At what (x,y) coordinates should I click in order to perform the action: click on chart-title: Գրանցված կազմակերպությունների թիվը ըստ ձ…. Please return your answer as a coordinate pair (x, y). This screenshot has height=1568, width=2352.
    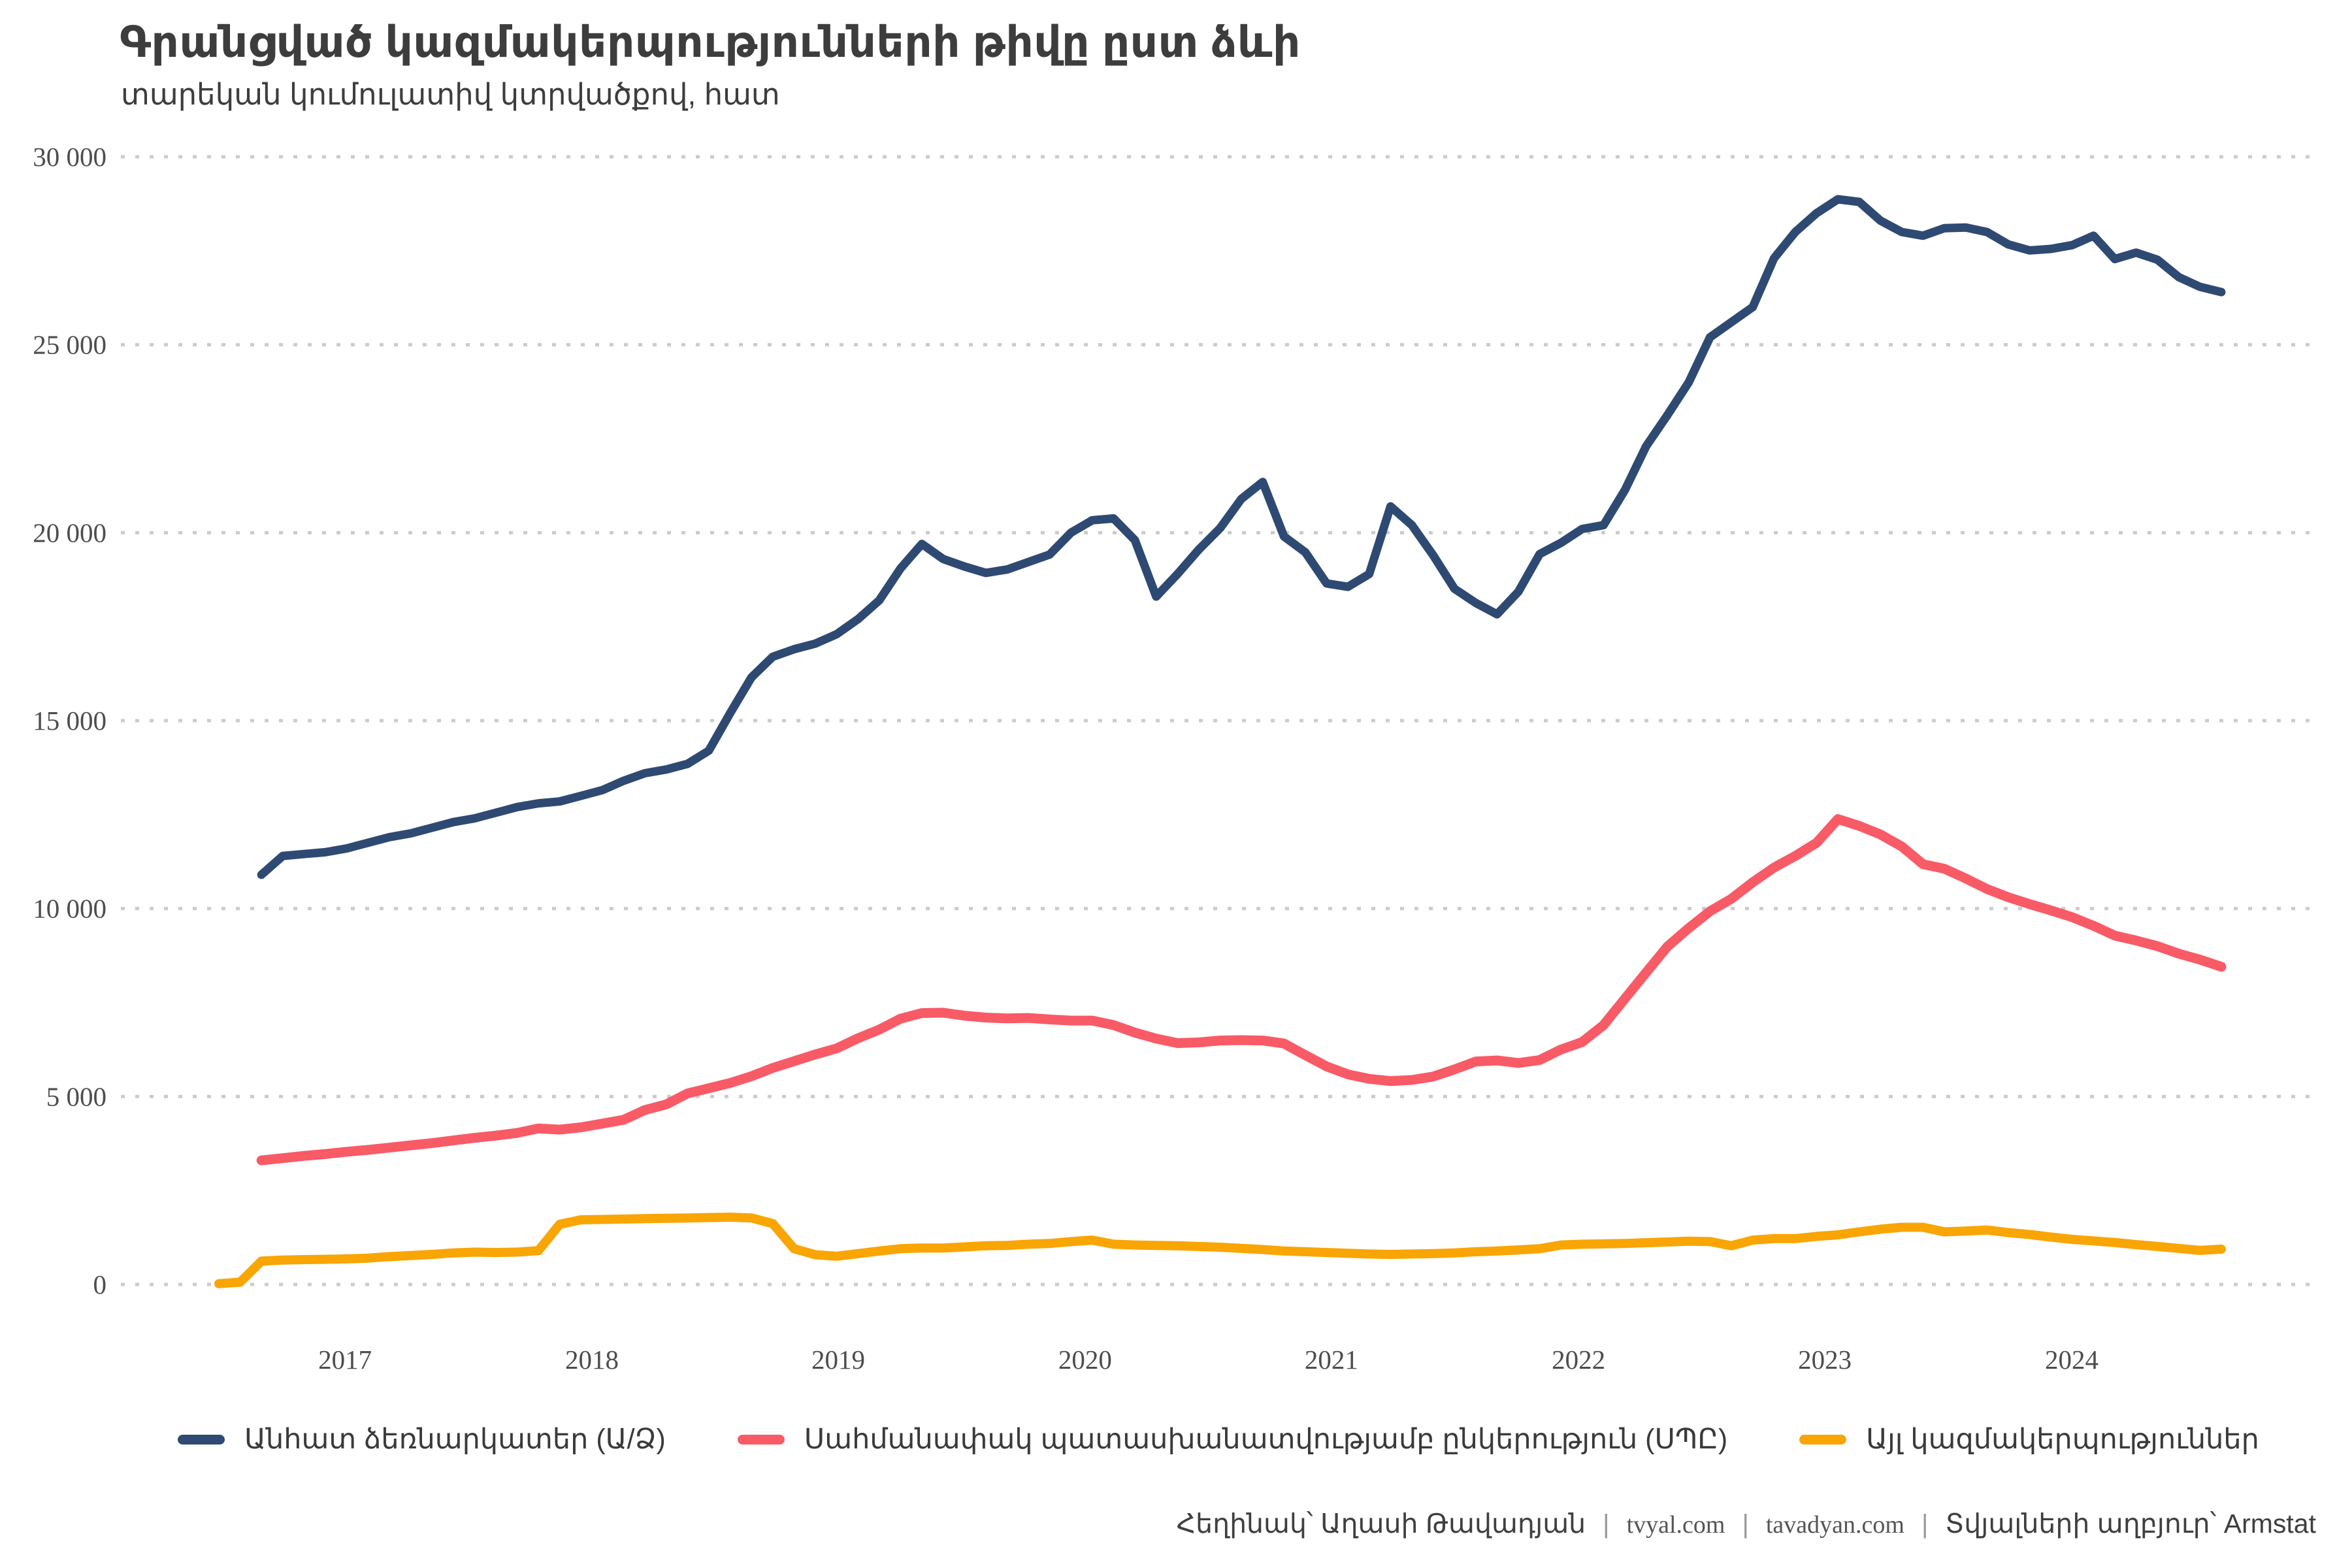
    Looking at the image, I should click on (710, 42).